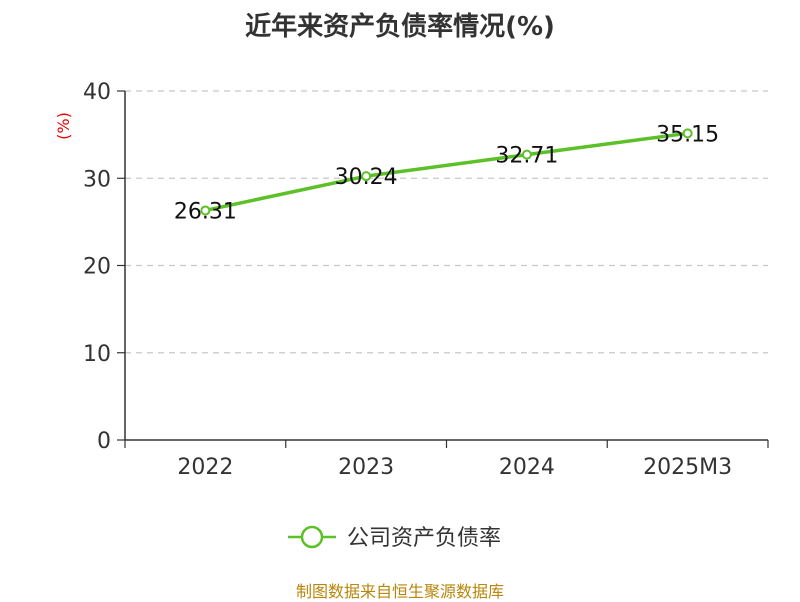 This screenshot has width=800, height=602. I want to click on y-tick-label: 40, so click(97, 92).